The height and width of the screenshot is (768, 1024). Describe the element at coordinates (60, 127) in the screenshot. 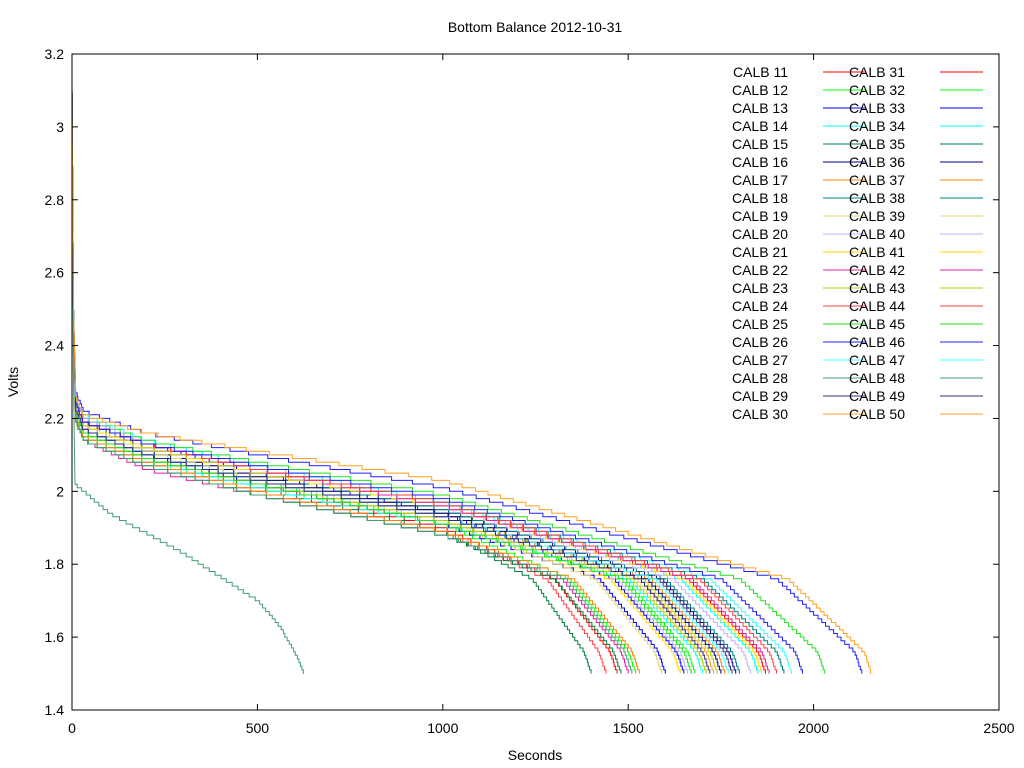

I see `y-tick-label: 3` at that location.